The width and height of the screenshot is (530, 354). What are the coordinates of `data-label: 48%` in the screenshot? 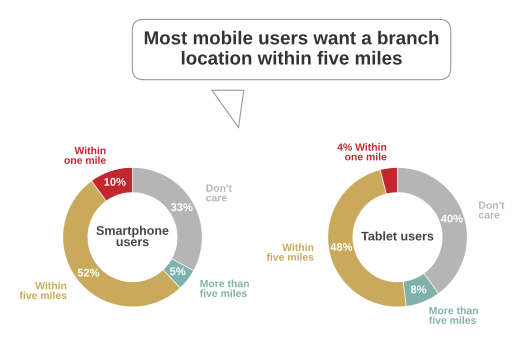 It's located at (341, 247).